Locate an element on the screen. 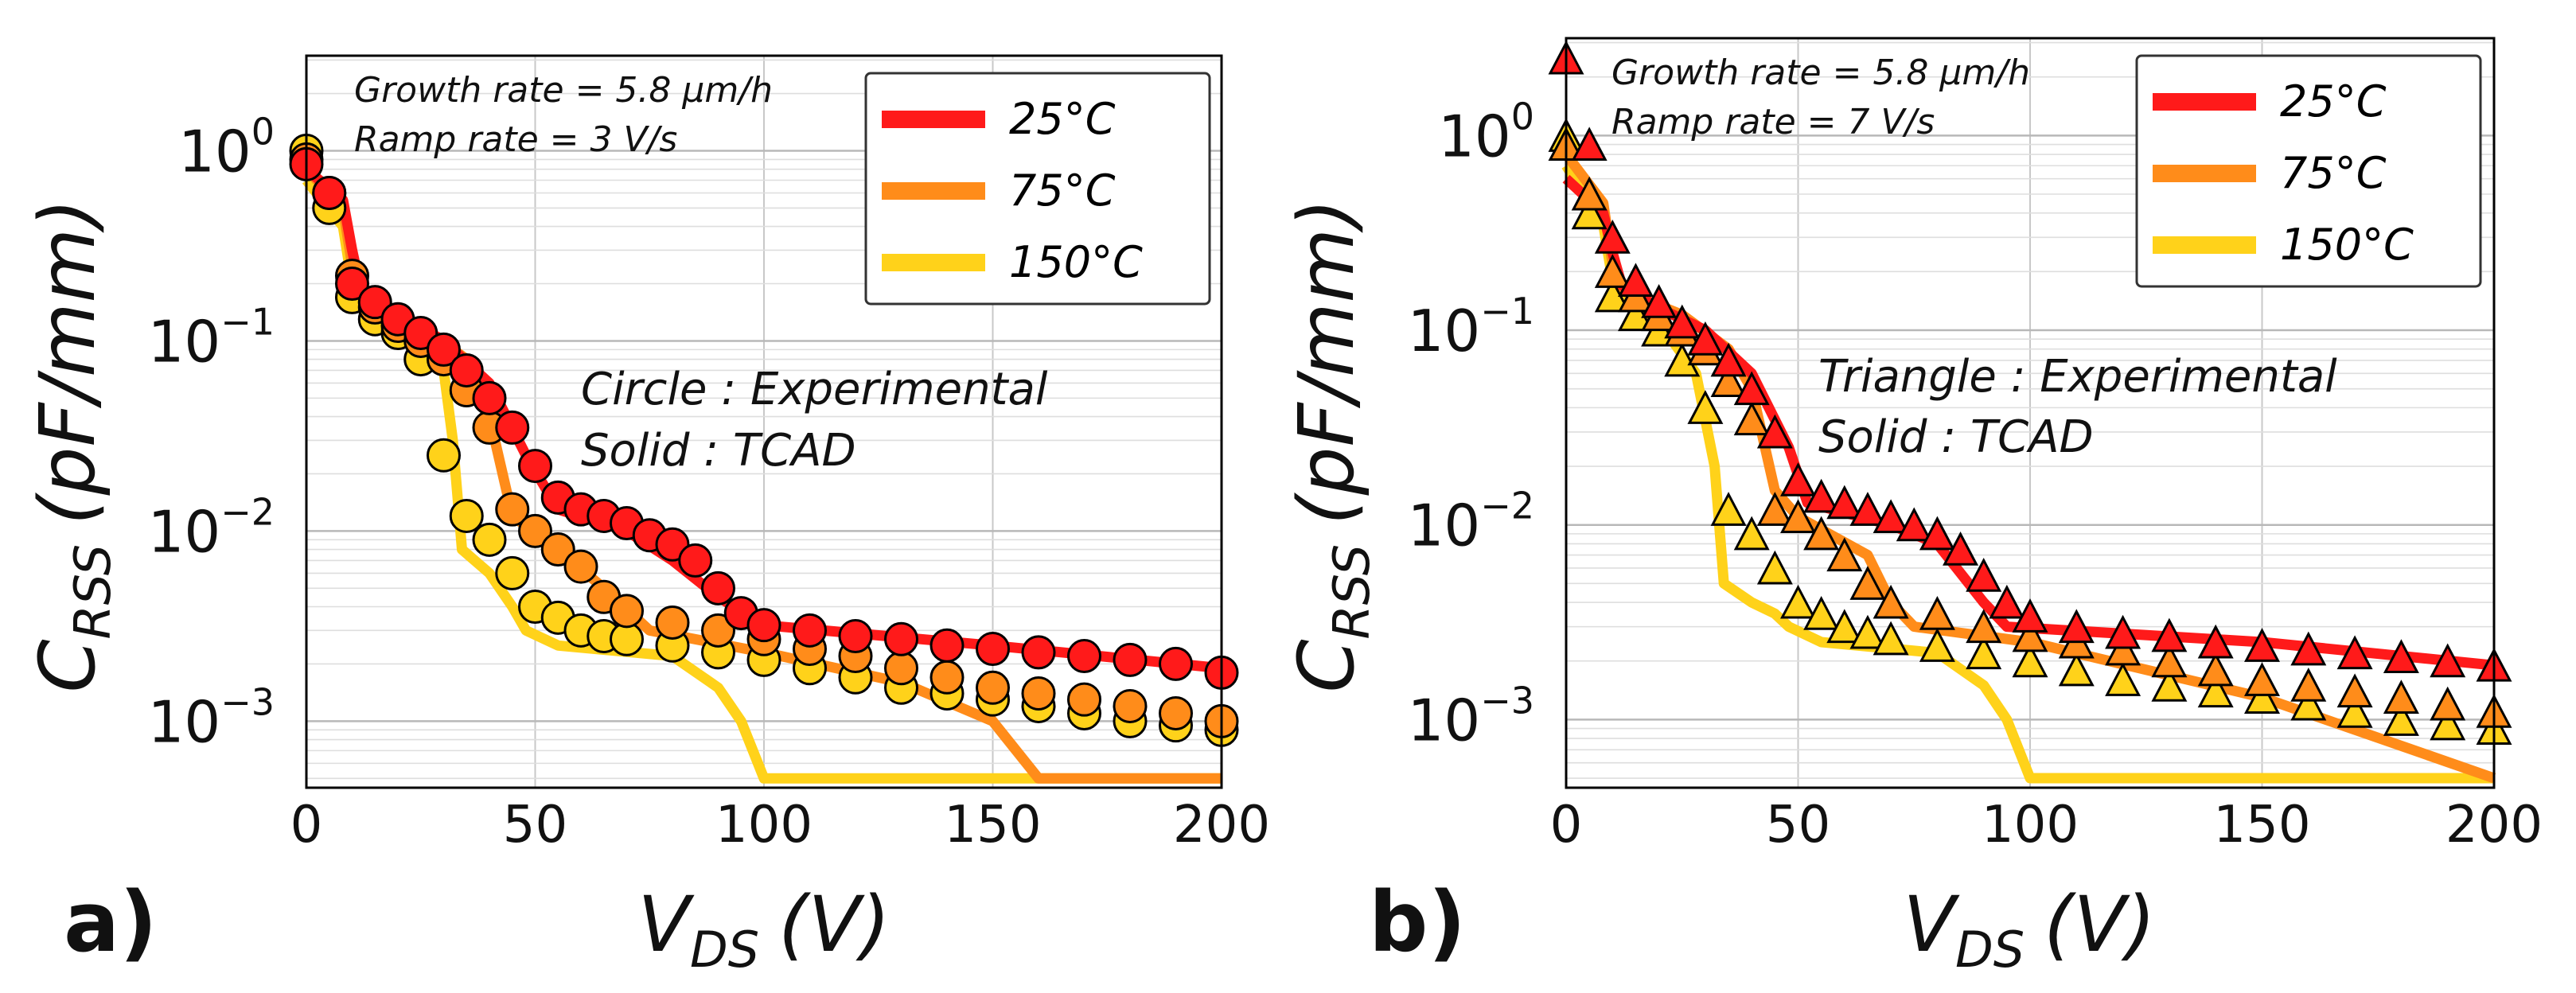 The width and height of the screenshot is (2576, 993). y-tick-exponent: −2 is located at coordinates (247, 511).